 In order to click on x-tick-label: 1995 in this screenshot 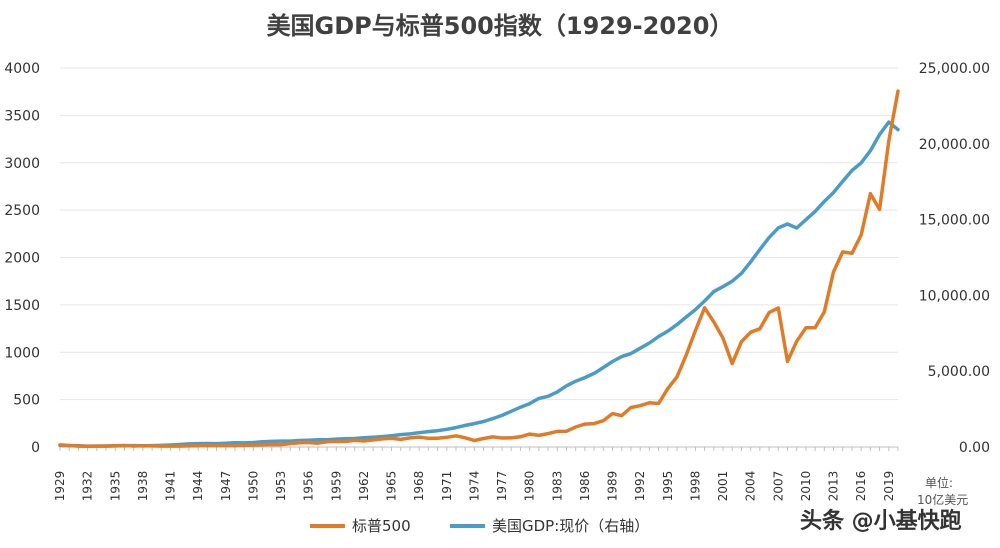, I will do `click(668, 486)`.